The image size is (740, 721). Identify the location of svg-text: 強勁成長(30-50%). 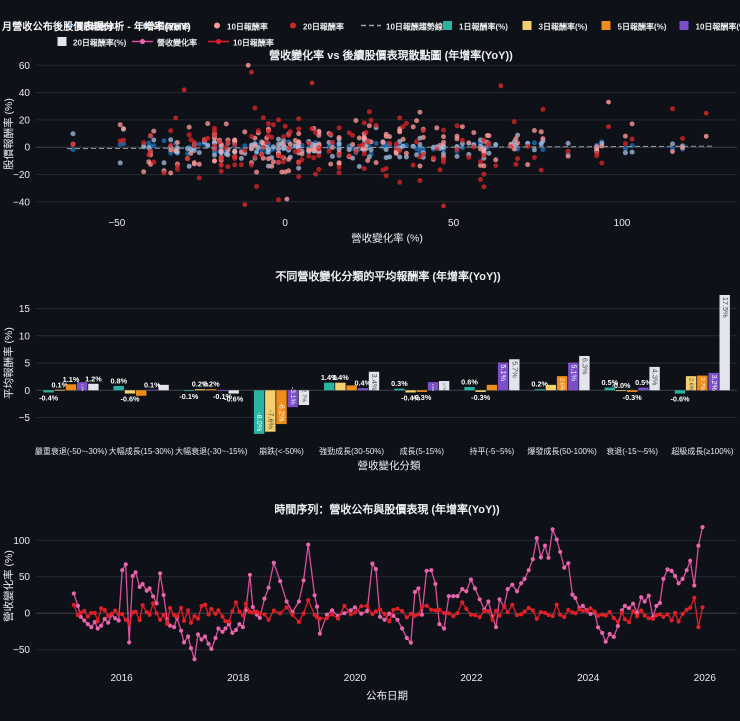
(351, 451).